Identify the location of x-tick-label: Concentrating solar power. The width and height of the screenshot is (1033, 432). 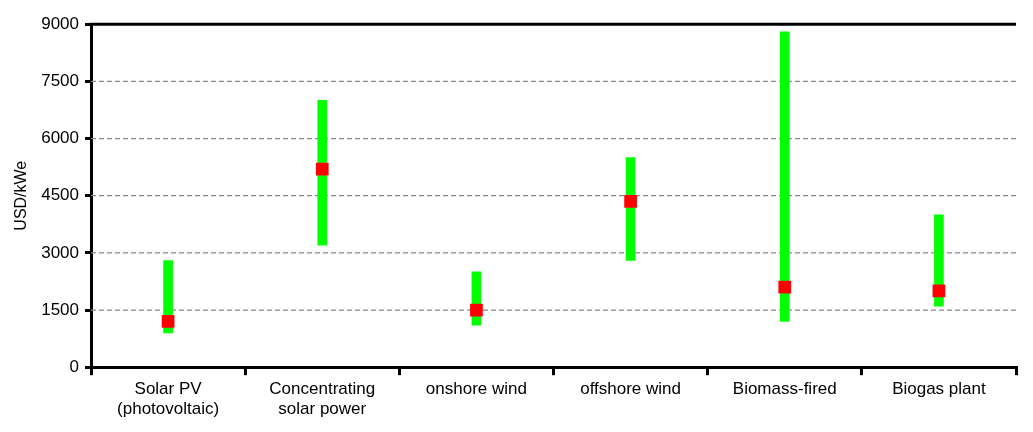
(322, 399).